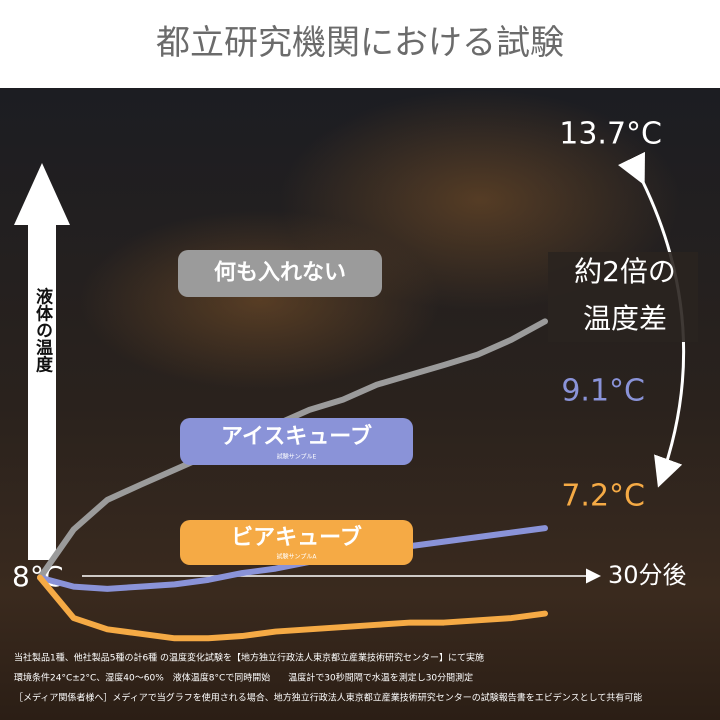  Describe the element at coordinates (42, 329) in the screenshot. I see `y-axis-label: 液体の温度` at that location.